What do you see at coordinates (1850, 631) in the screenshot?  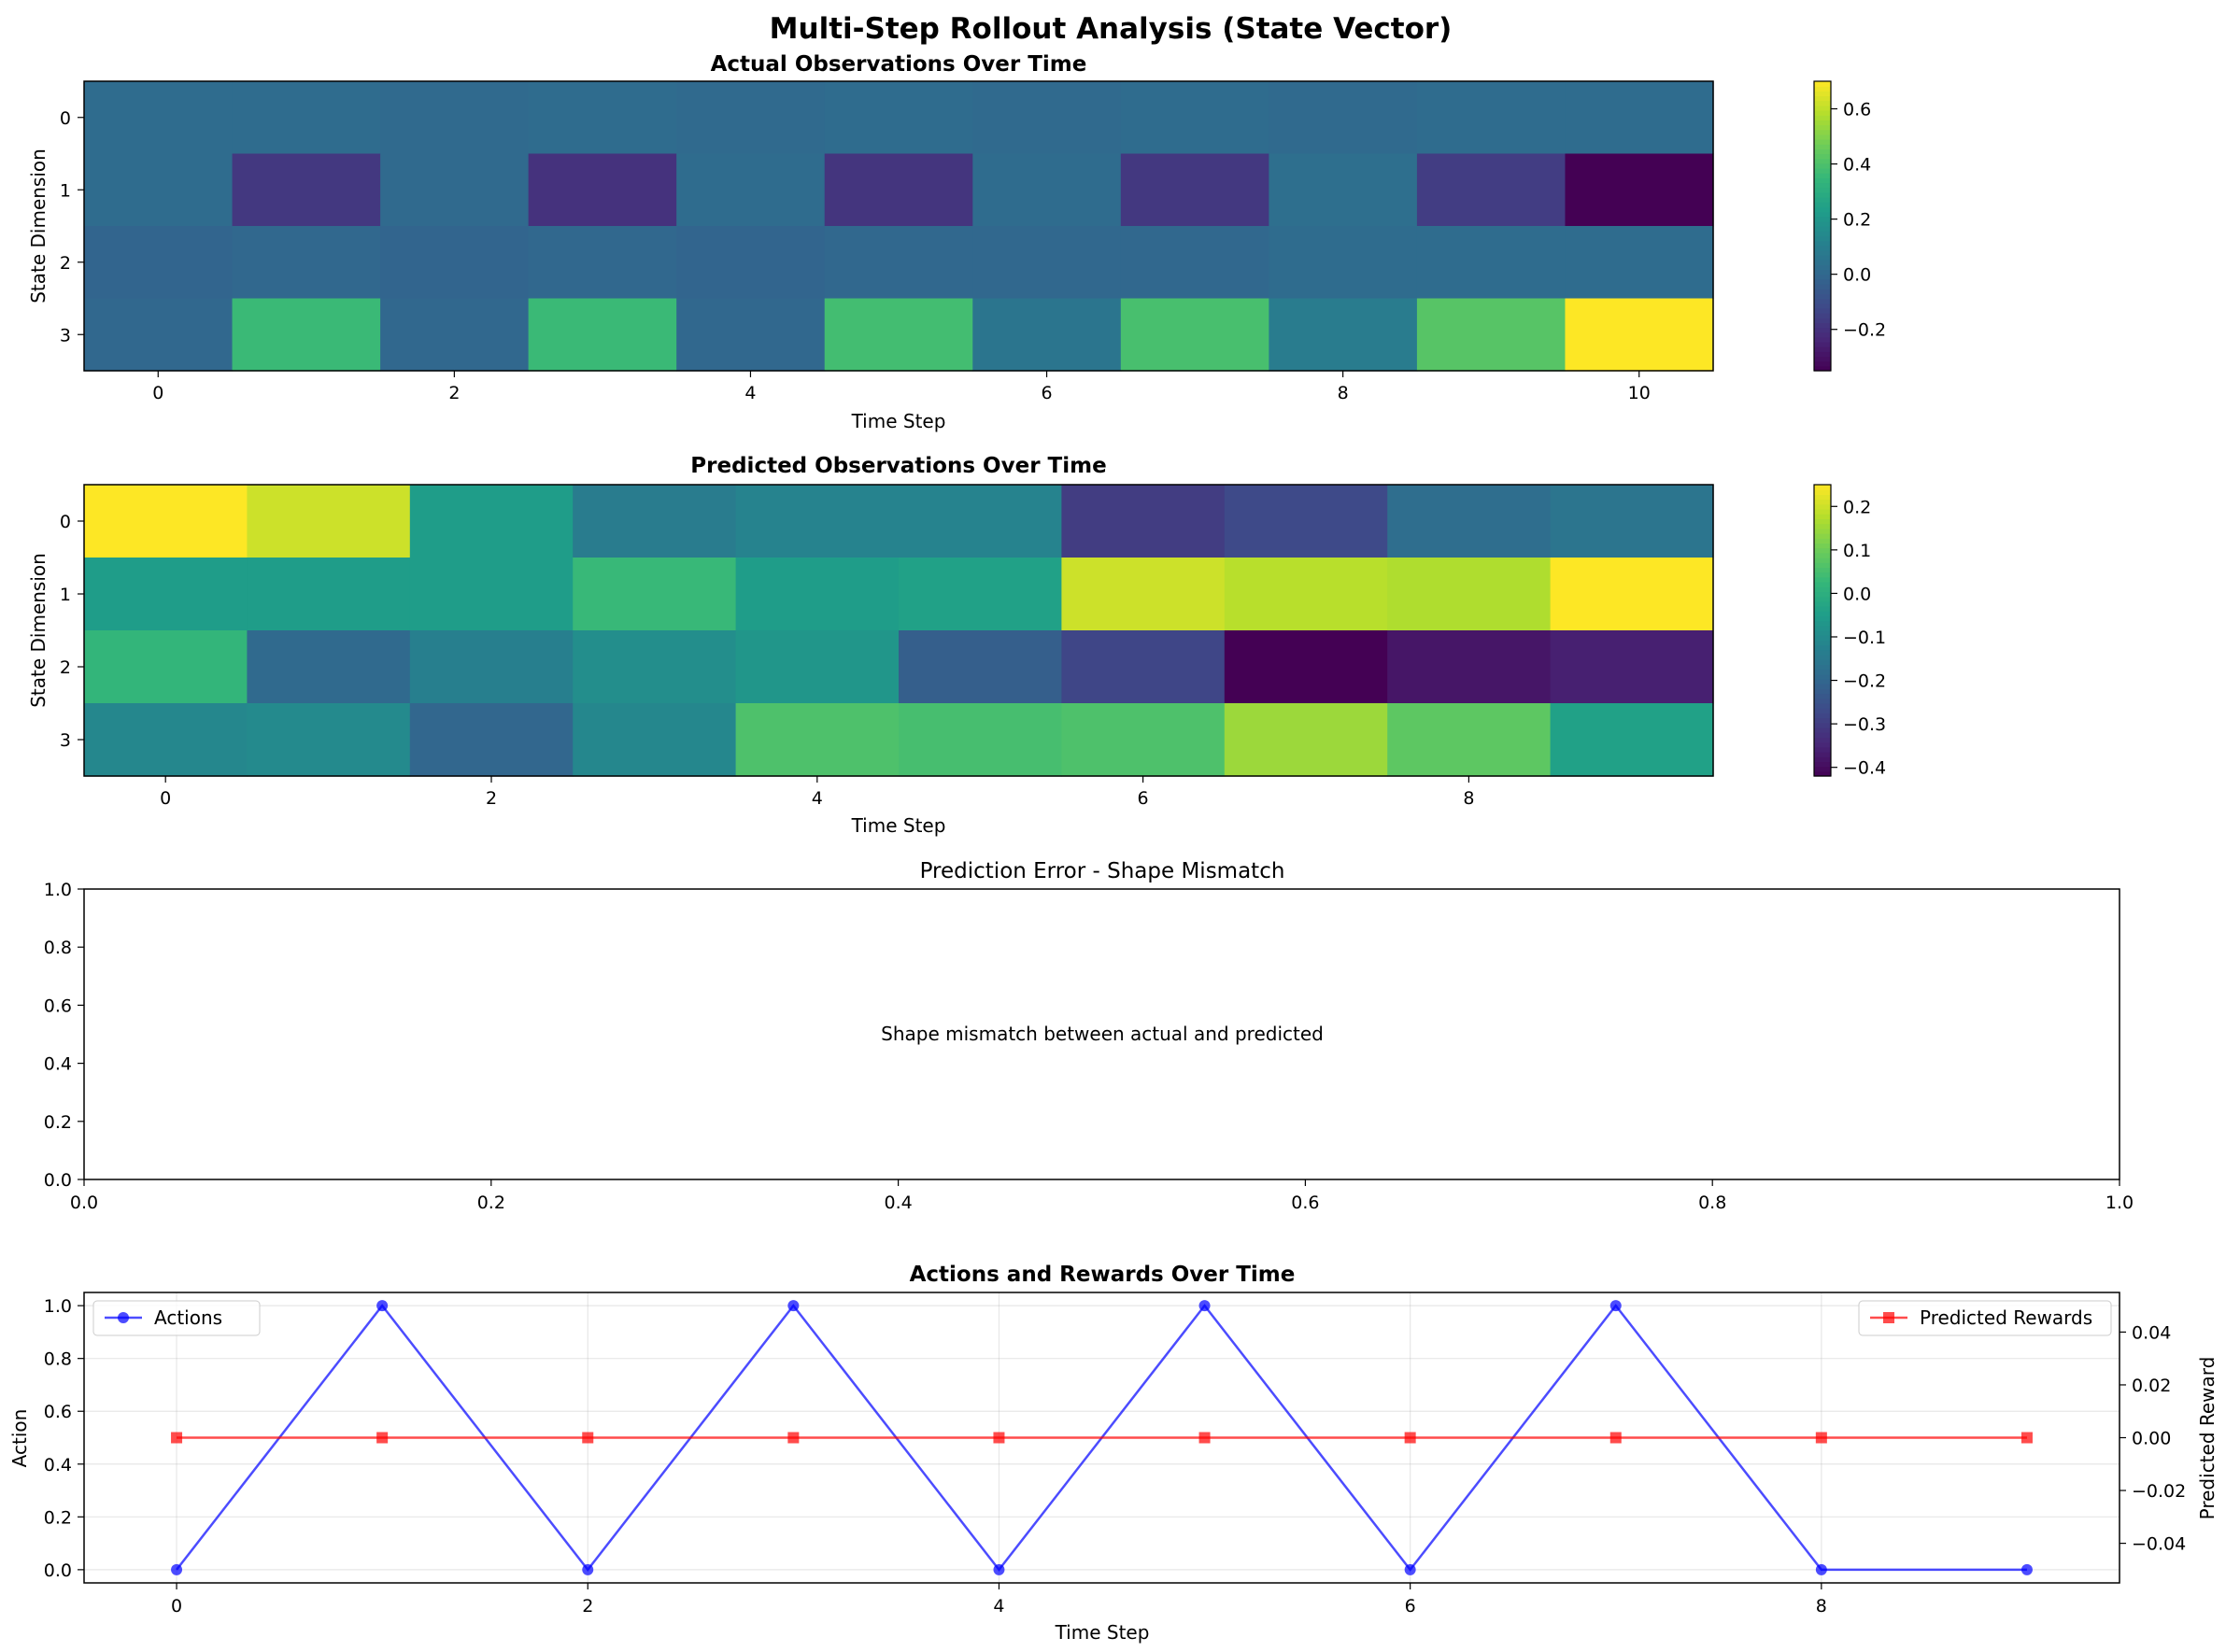 I see `predicted-colorbar: −0.4 −0.3 −0.2 −0.1 0.0 0.1 0.2` at bounding box center [1850, 631].